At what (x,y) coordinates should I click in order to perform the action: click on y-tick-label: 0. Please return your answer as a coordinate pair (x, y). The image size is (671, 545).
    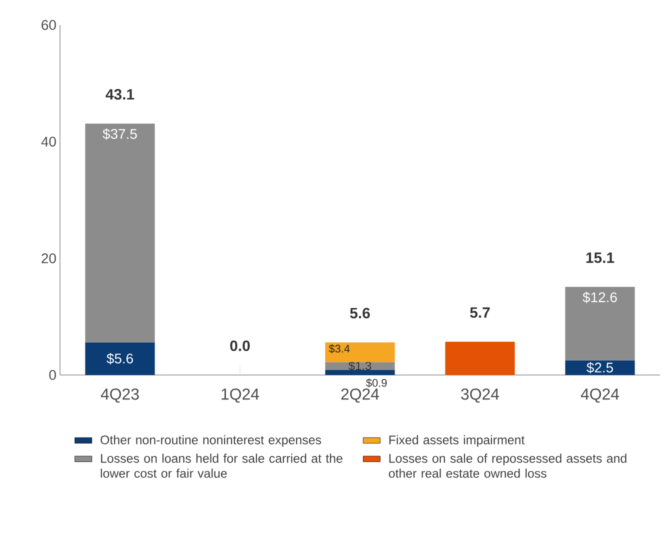
    Looking at the image, I should click on (52, 375).